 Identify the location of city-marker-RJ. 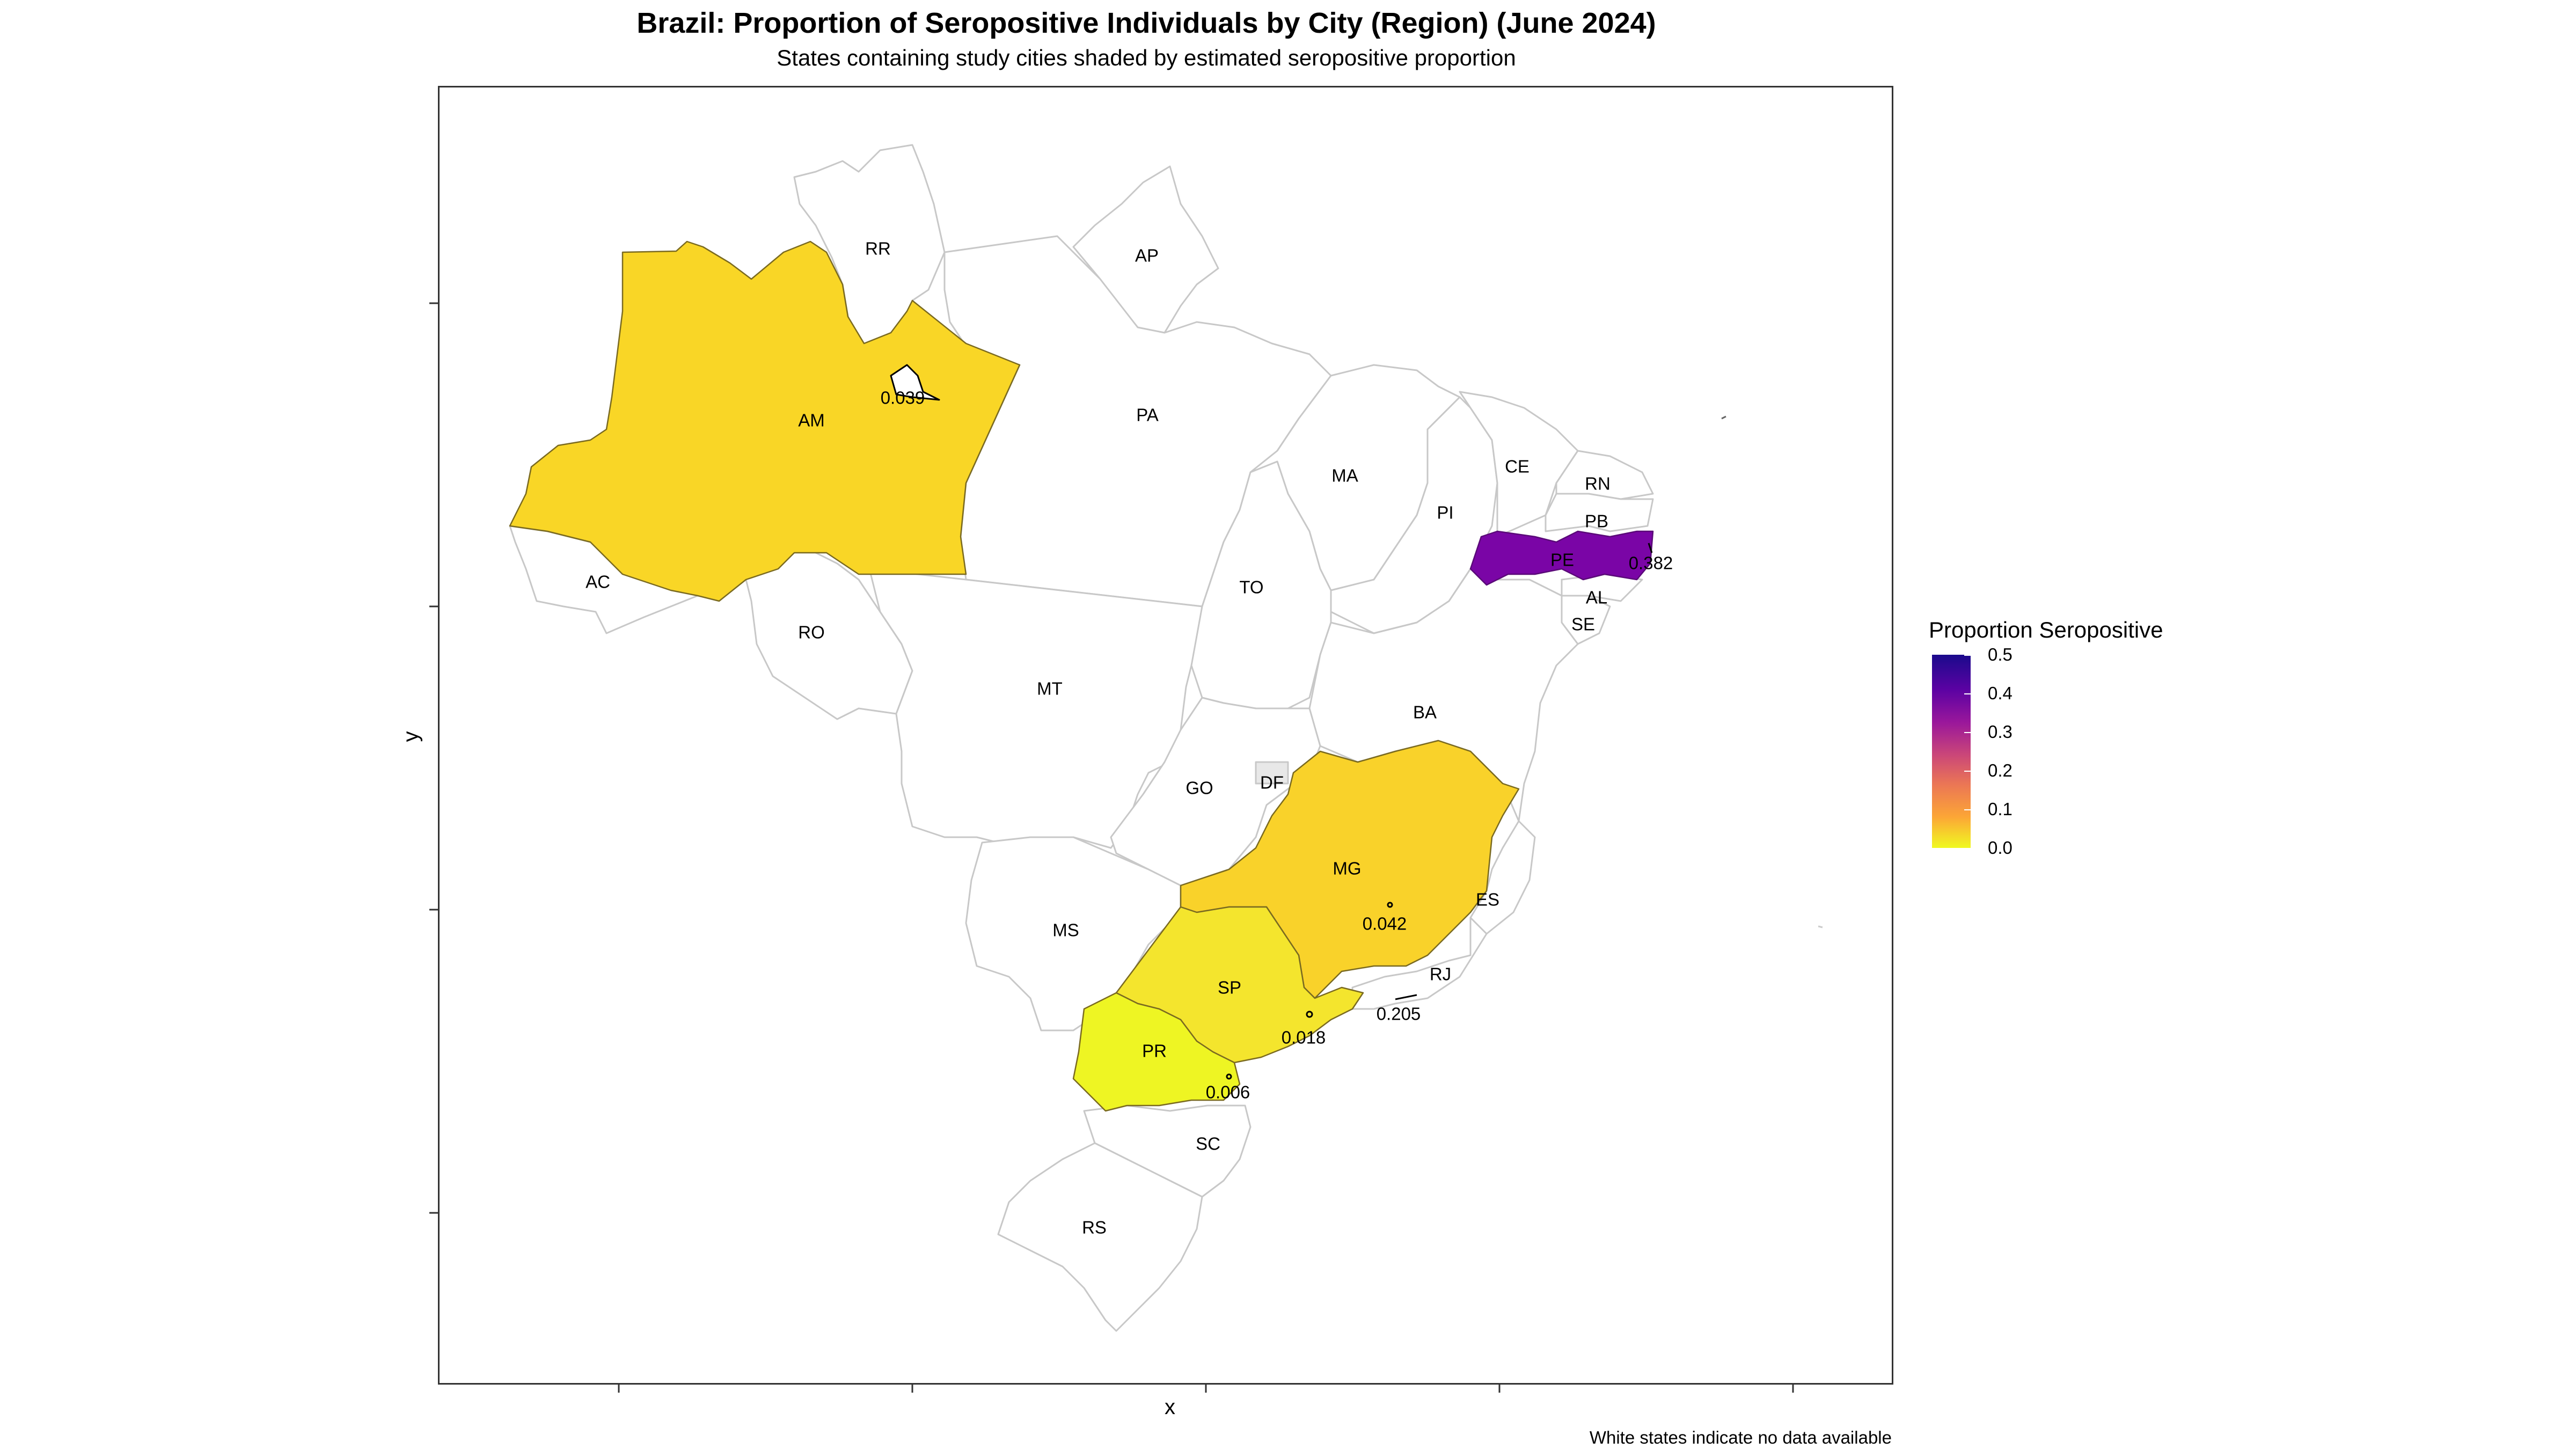
(1406, 997).